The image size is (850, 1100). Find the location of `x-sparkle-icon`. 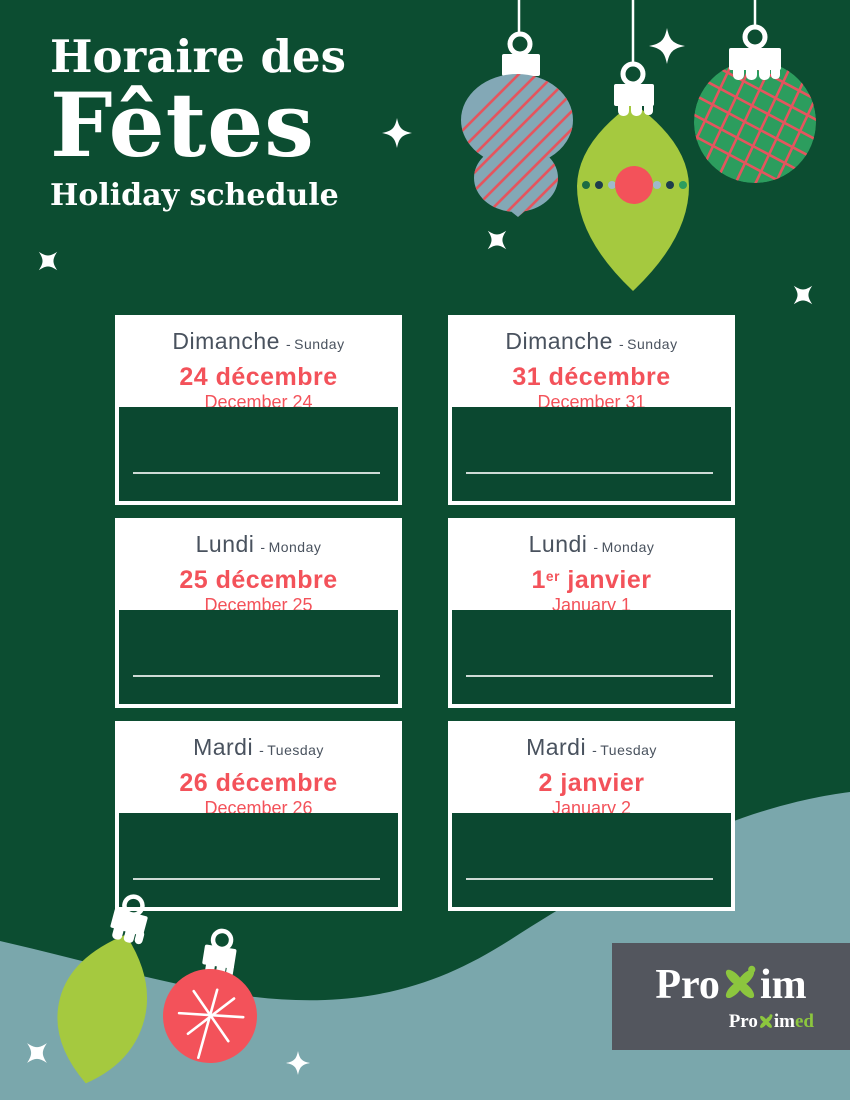

x-sparkle-icon is located at coordinates (37, 1053).